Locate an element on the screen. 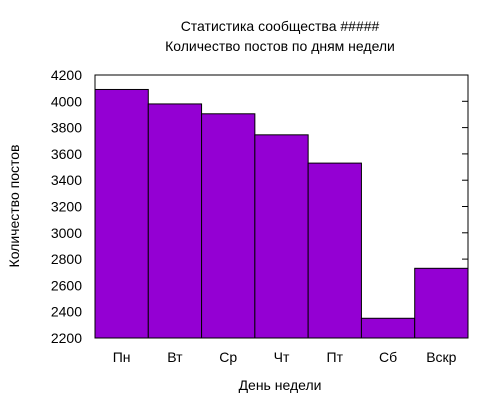 The width and height of the screenshot is (500, 400). x-axis-label: День недели is located at coordinates (280, 385).